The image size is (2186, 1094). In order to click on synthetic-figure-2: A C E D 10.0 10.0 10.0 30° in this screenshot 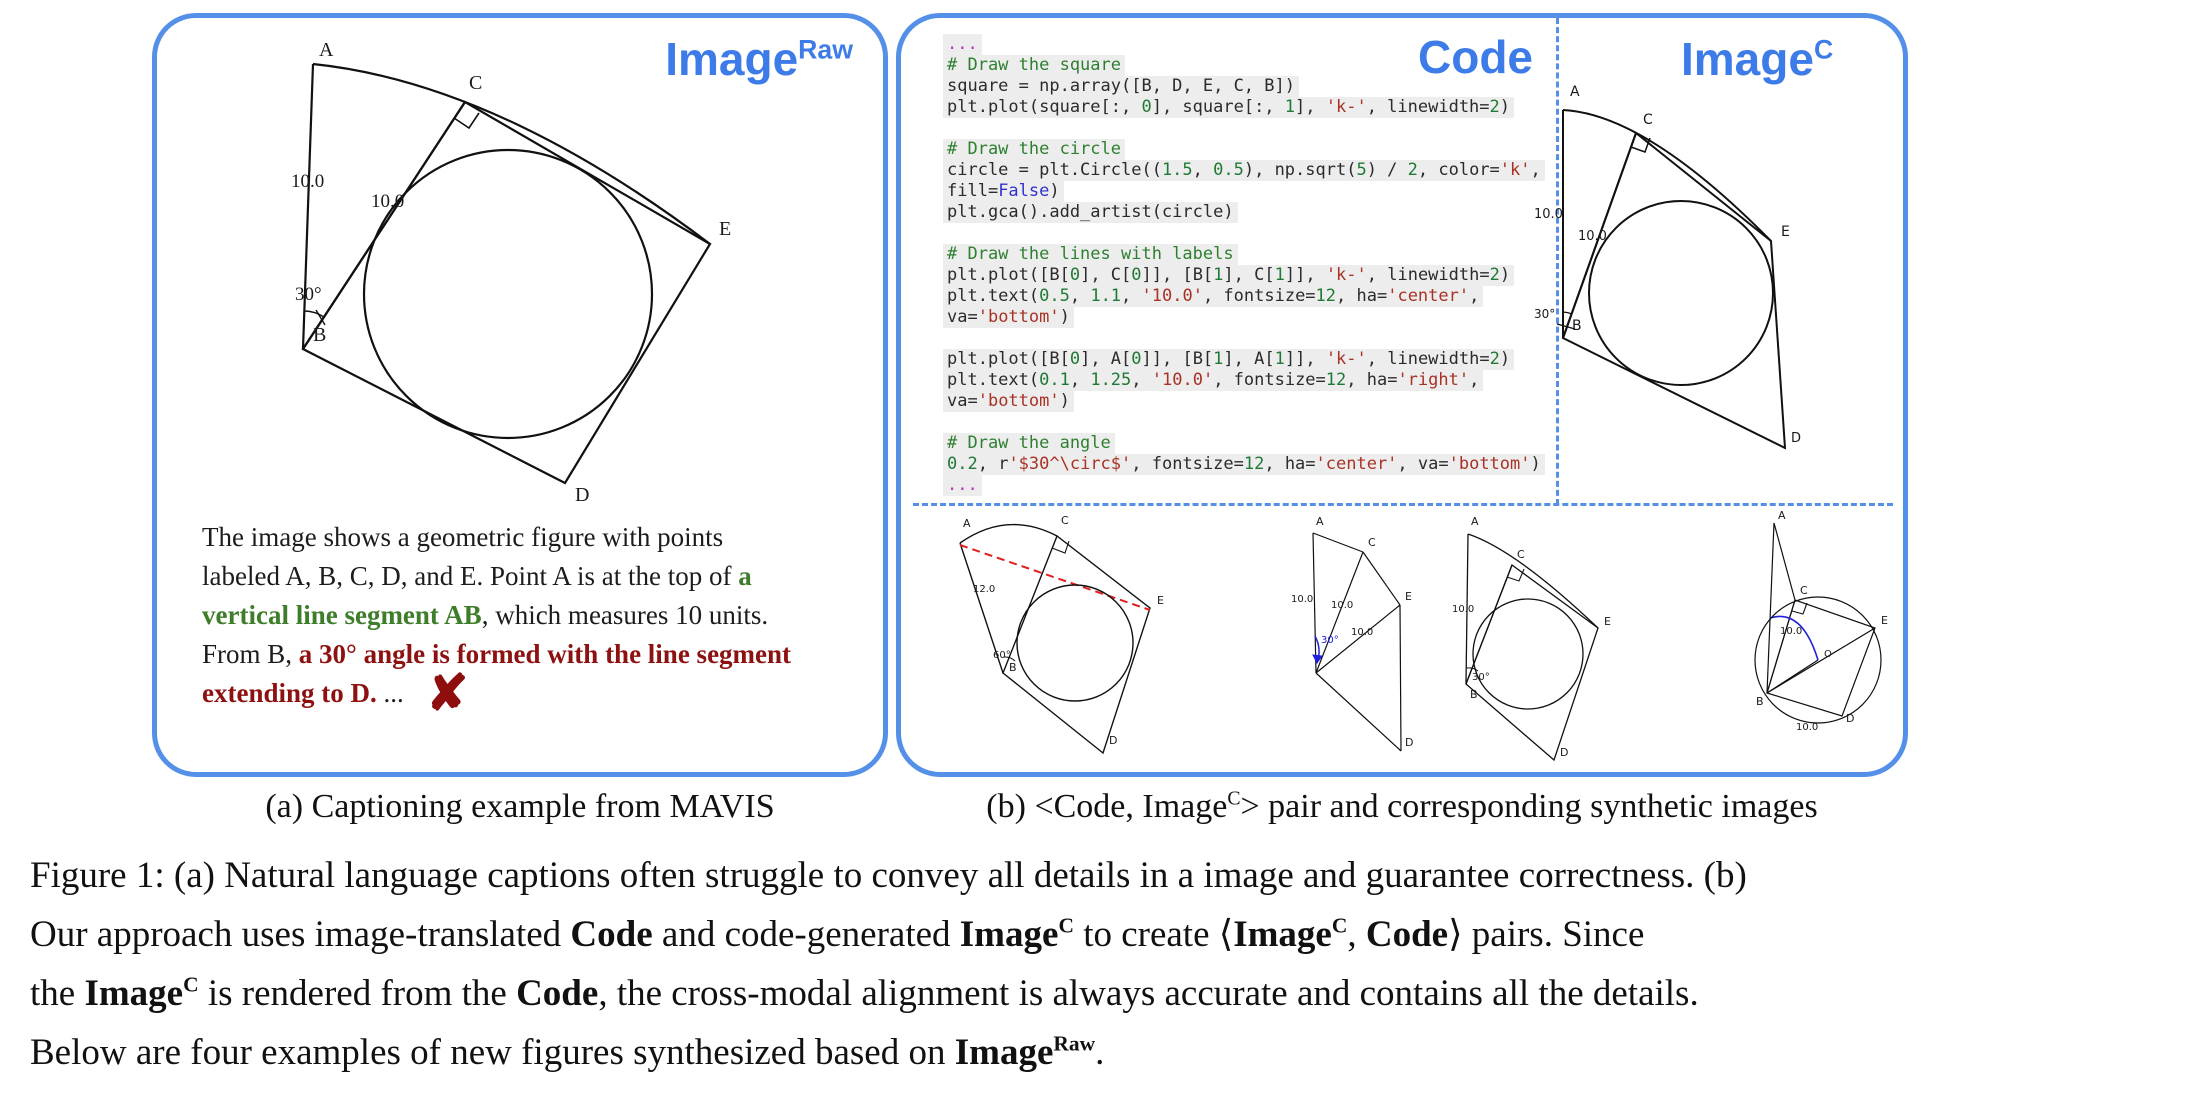, I will do `click(1352, 633)`.